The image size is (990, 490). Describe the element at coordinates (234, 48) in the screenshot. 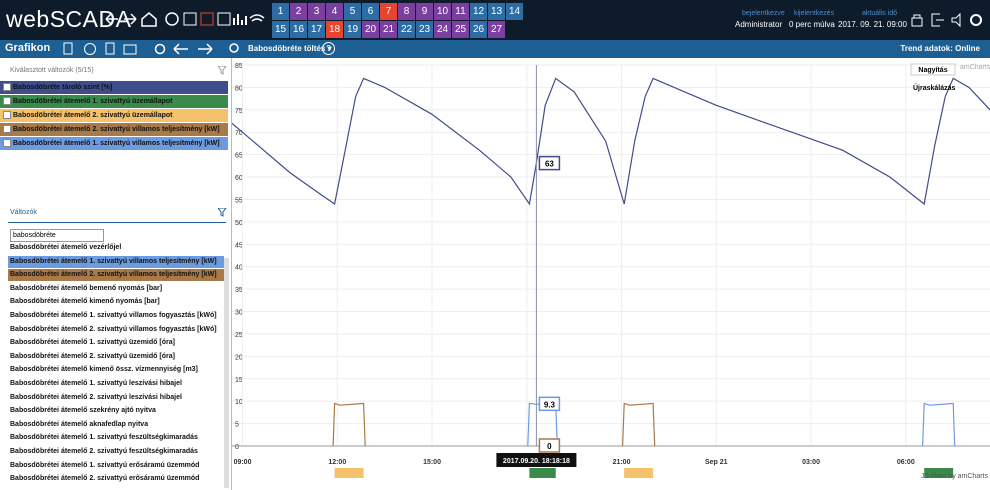

I see `search-icon` at that location.